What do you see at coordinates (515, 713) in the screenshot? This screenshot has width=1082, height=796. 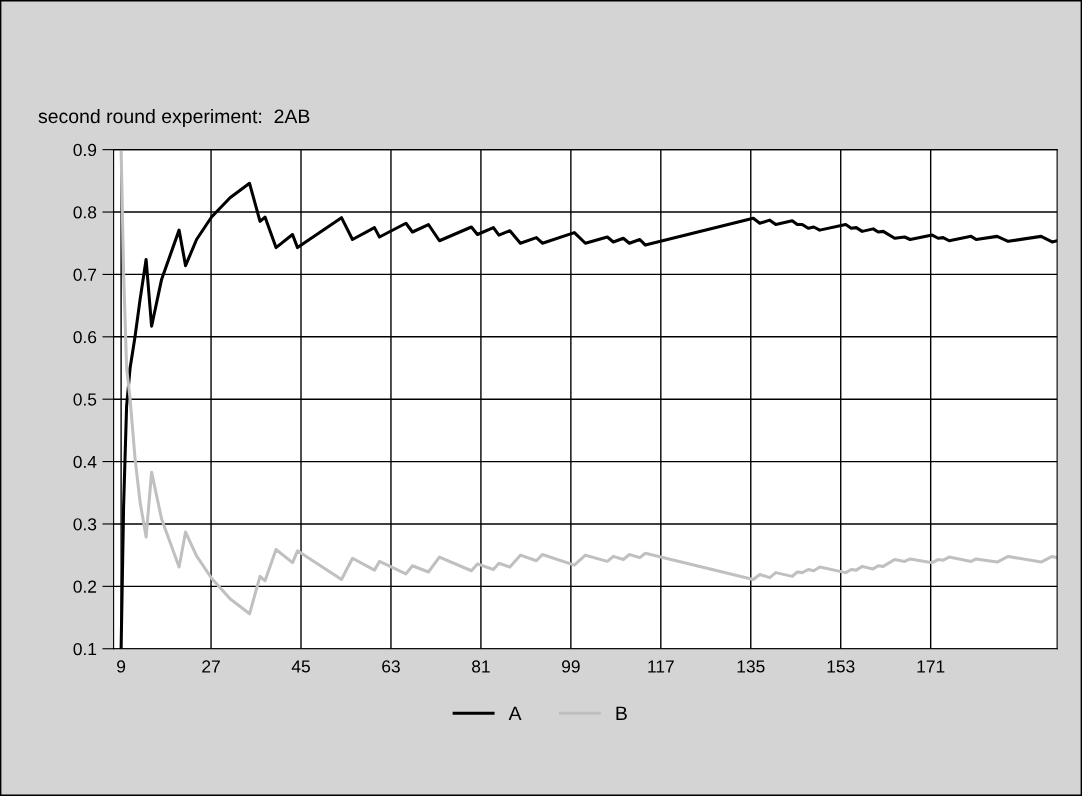 I see `legend-label: A` at bounding box center [515, 713].